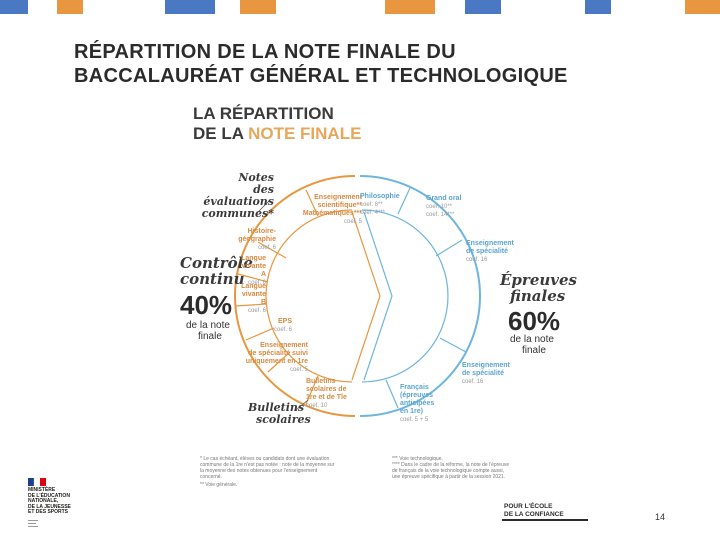 The image size is (720, 540). What do you see at coordinates (534, 514) in the screenshot?
I see `ecole-line2: DE LA CONFIANCE` at bounding box center [534, 514].